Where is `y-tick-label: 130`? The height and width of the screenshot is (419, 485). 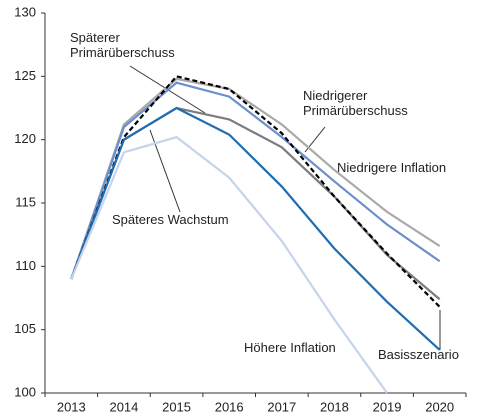 y-tick-label: 130 is located at coordinates (25, 11).